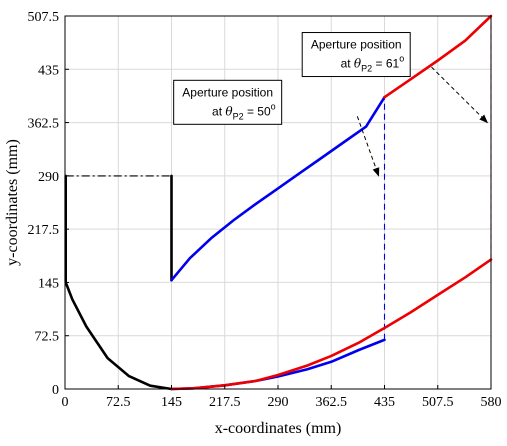  Describe the element at coordinates (48, 283) in the screenshot. I see `y-tick-label: 145` at that location.